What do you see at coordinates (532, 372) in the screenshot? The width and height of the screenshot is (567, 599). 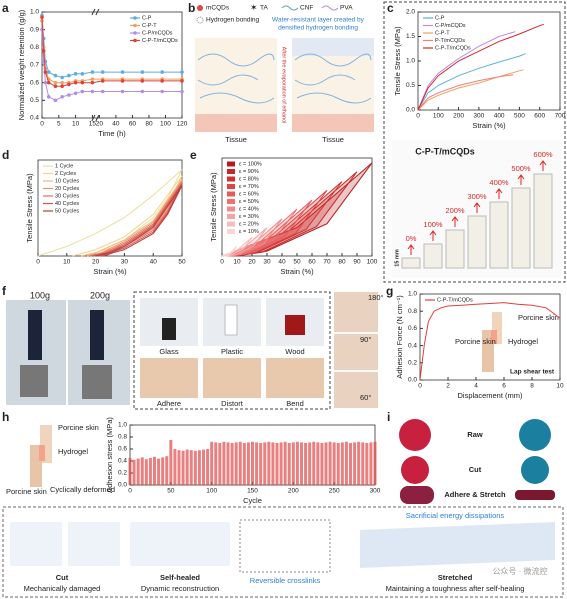 I see `inset-label: Lap shear test` at bounding box center [532, 372].